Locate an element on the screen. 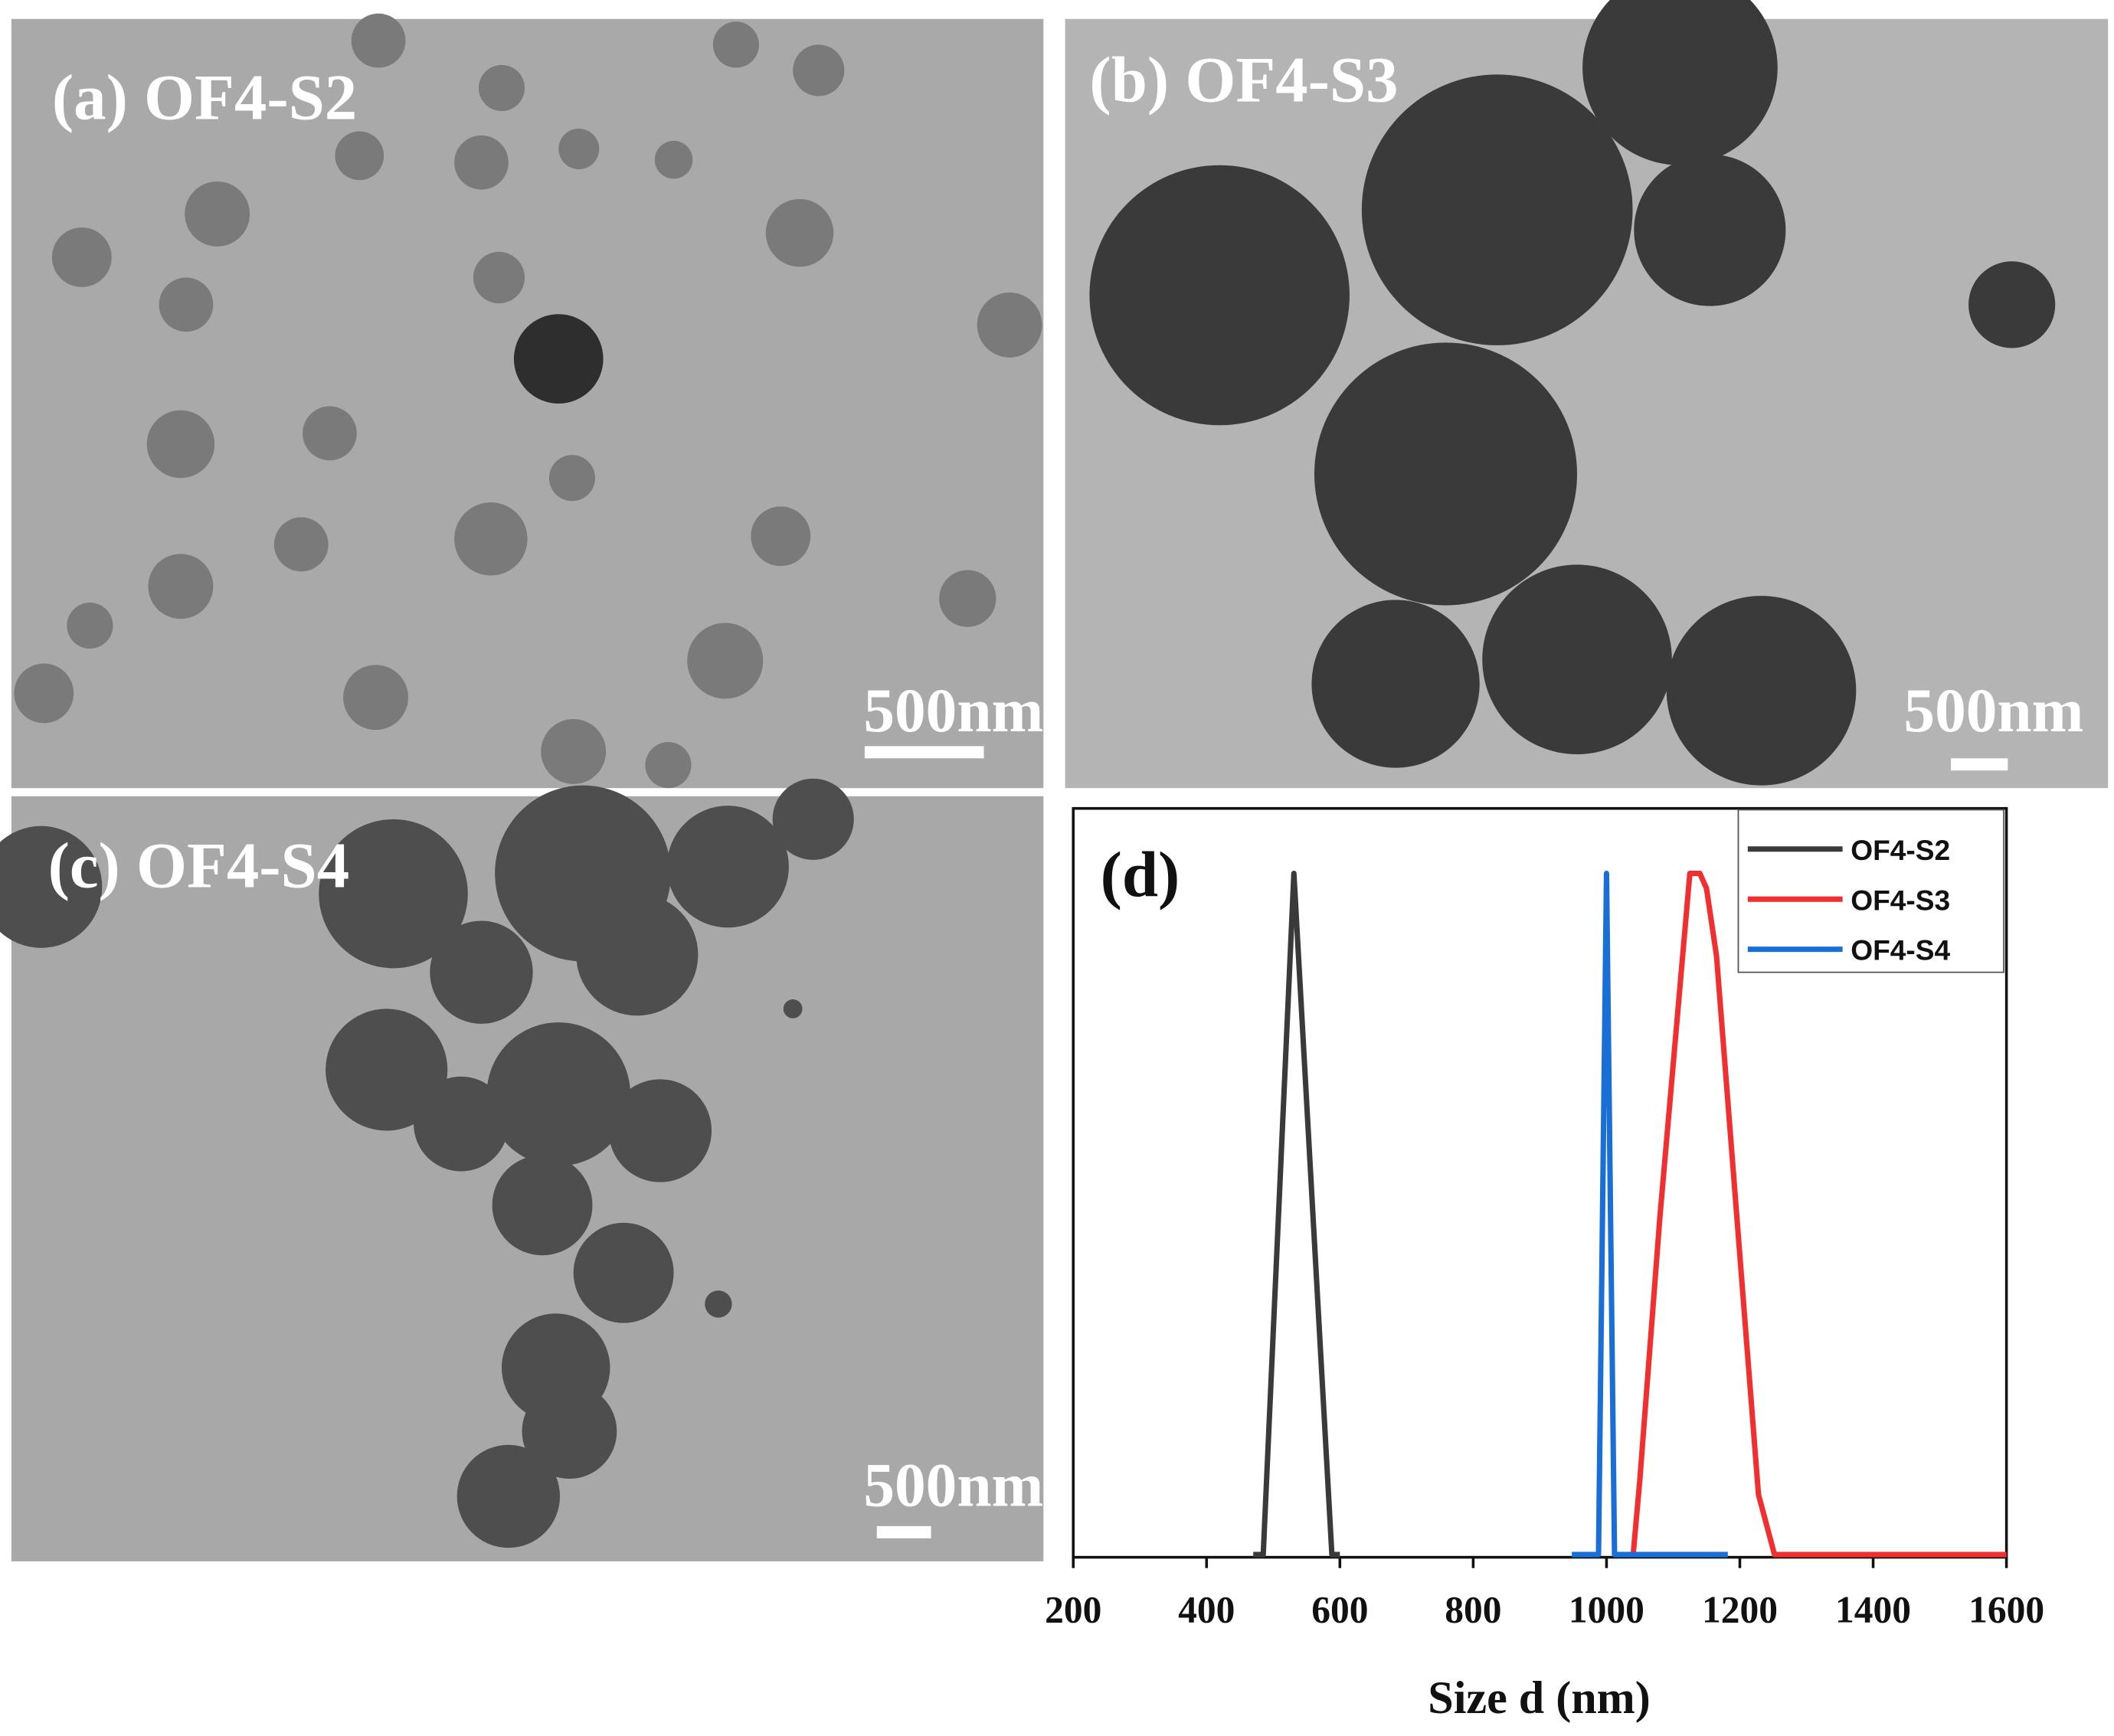 The width and height of the screenshot is (2114, 1736). legend-label: OF4-S2 is located at coordinates (1900, 850).